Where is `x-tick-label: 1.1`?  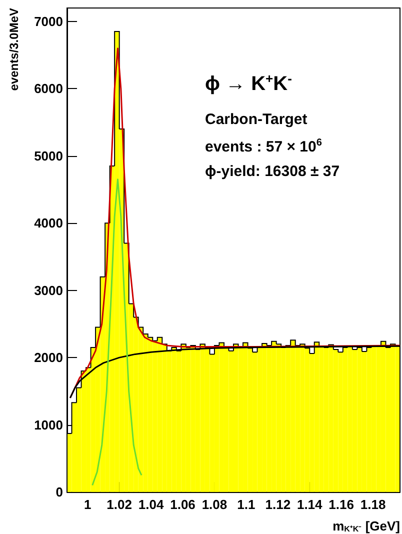 x-tick-label: 1.1 is located at coordinates (246, 504).